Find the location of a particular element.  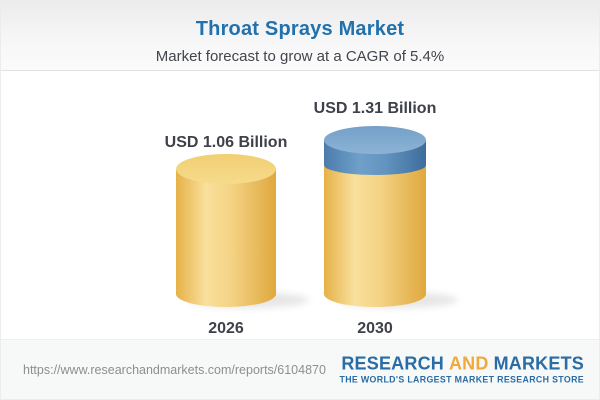

value-label-2030: USD 1.31 Billion is located at coordinates (375, 108).